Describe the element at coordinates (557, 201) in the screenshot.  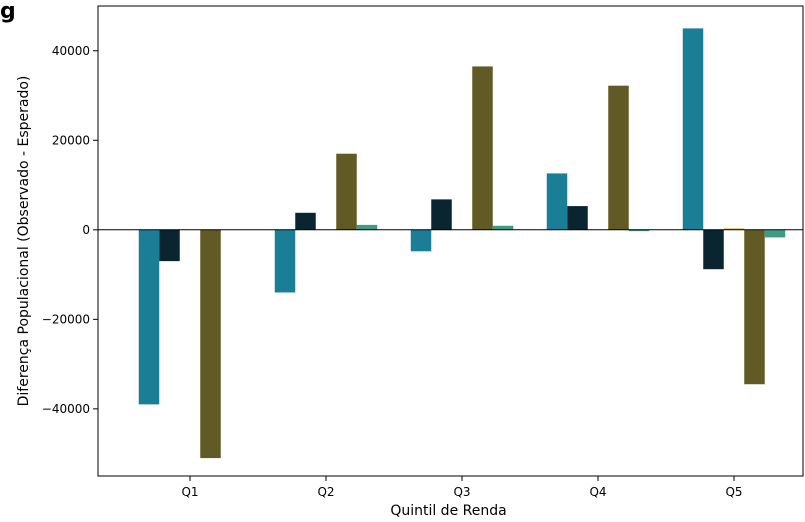
I see `bar-s0-q4` at that location.